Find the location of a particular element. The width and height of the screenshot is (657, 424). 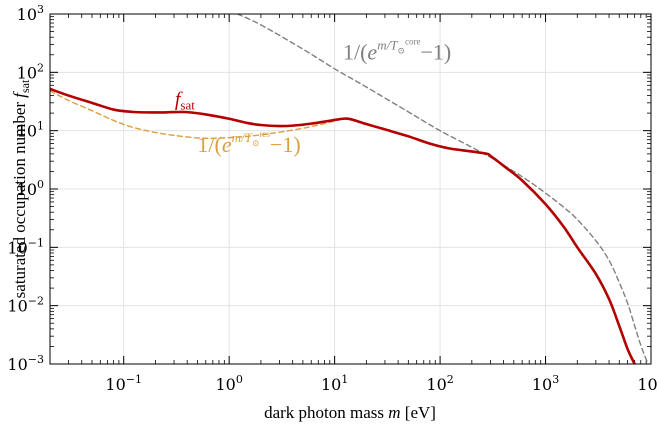

x-tick-labels: 10⁻¹ 10⁰ 10¹ 10² 10³ 10⁴ is located at coordinates (381, 383).